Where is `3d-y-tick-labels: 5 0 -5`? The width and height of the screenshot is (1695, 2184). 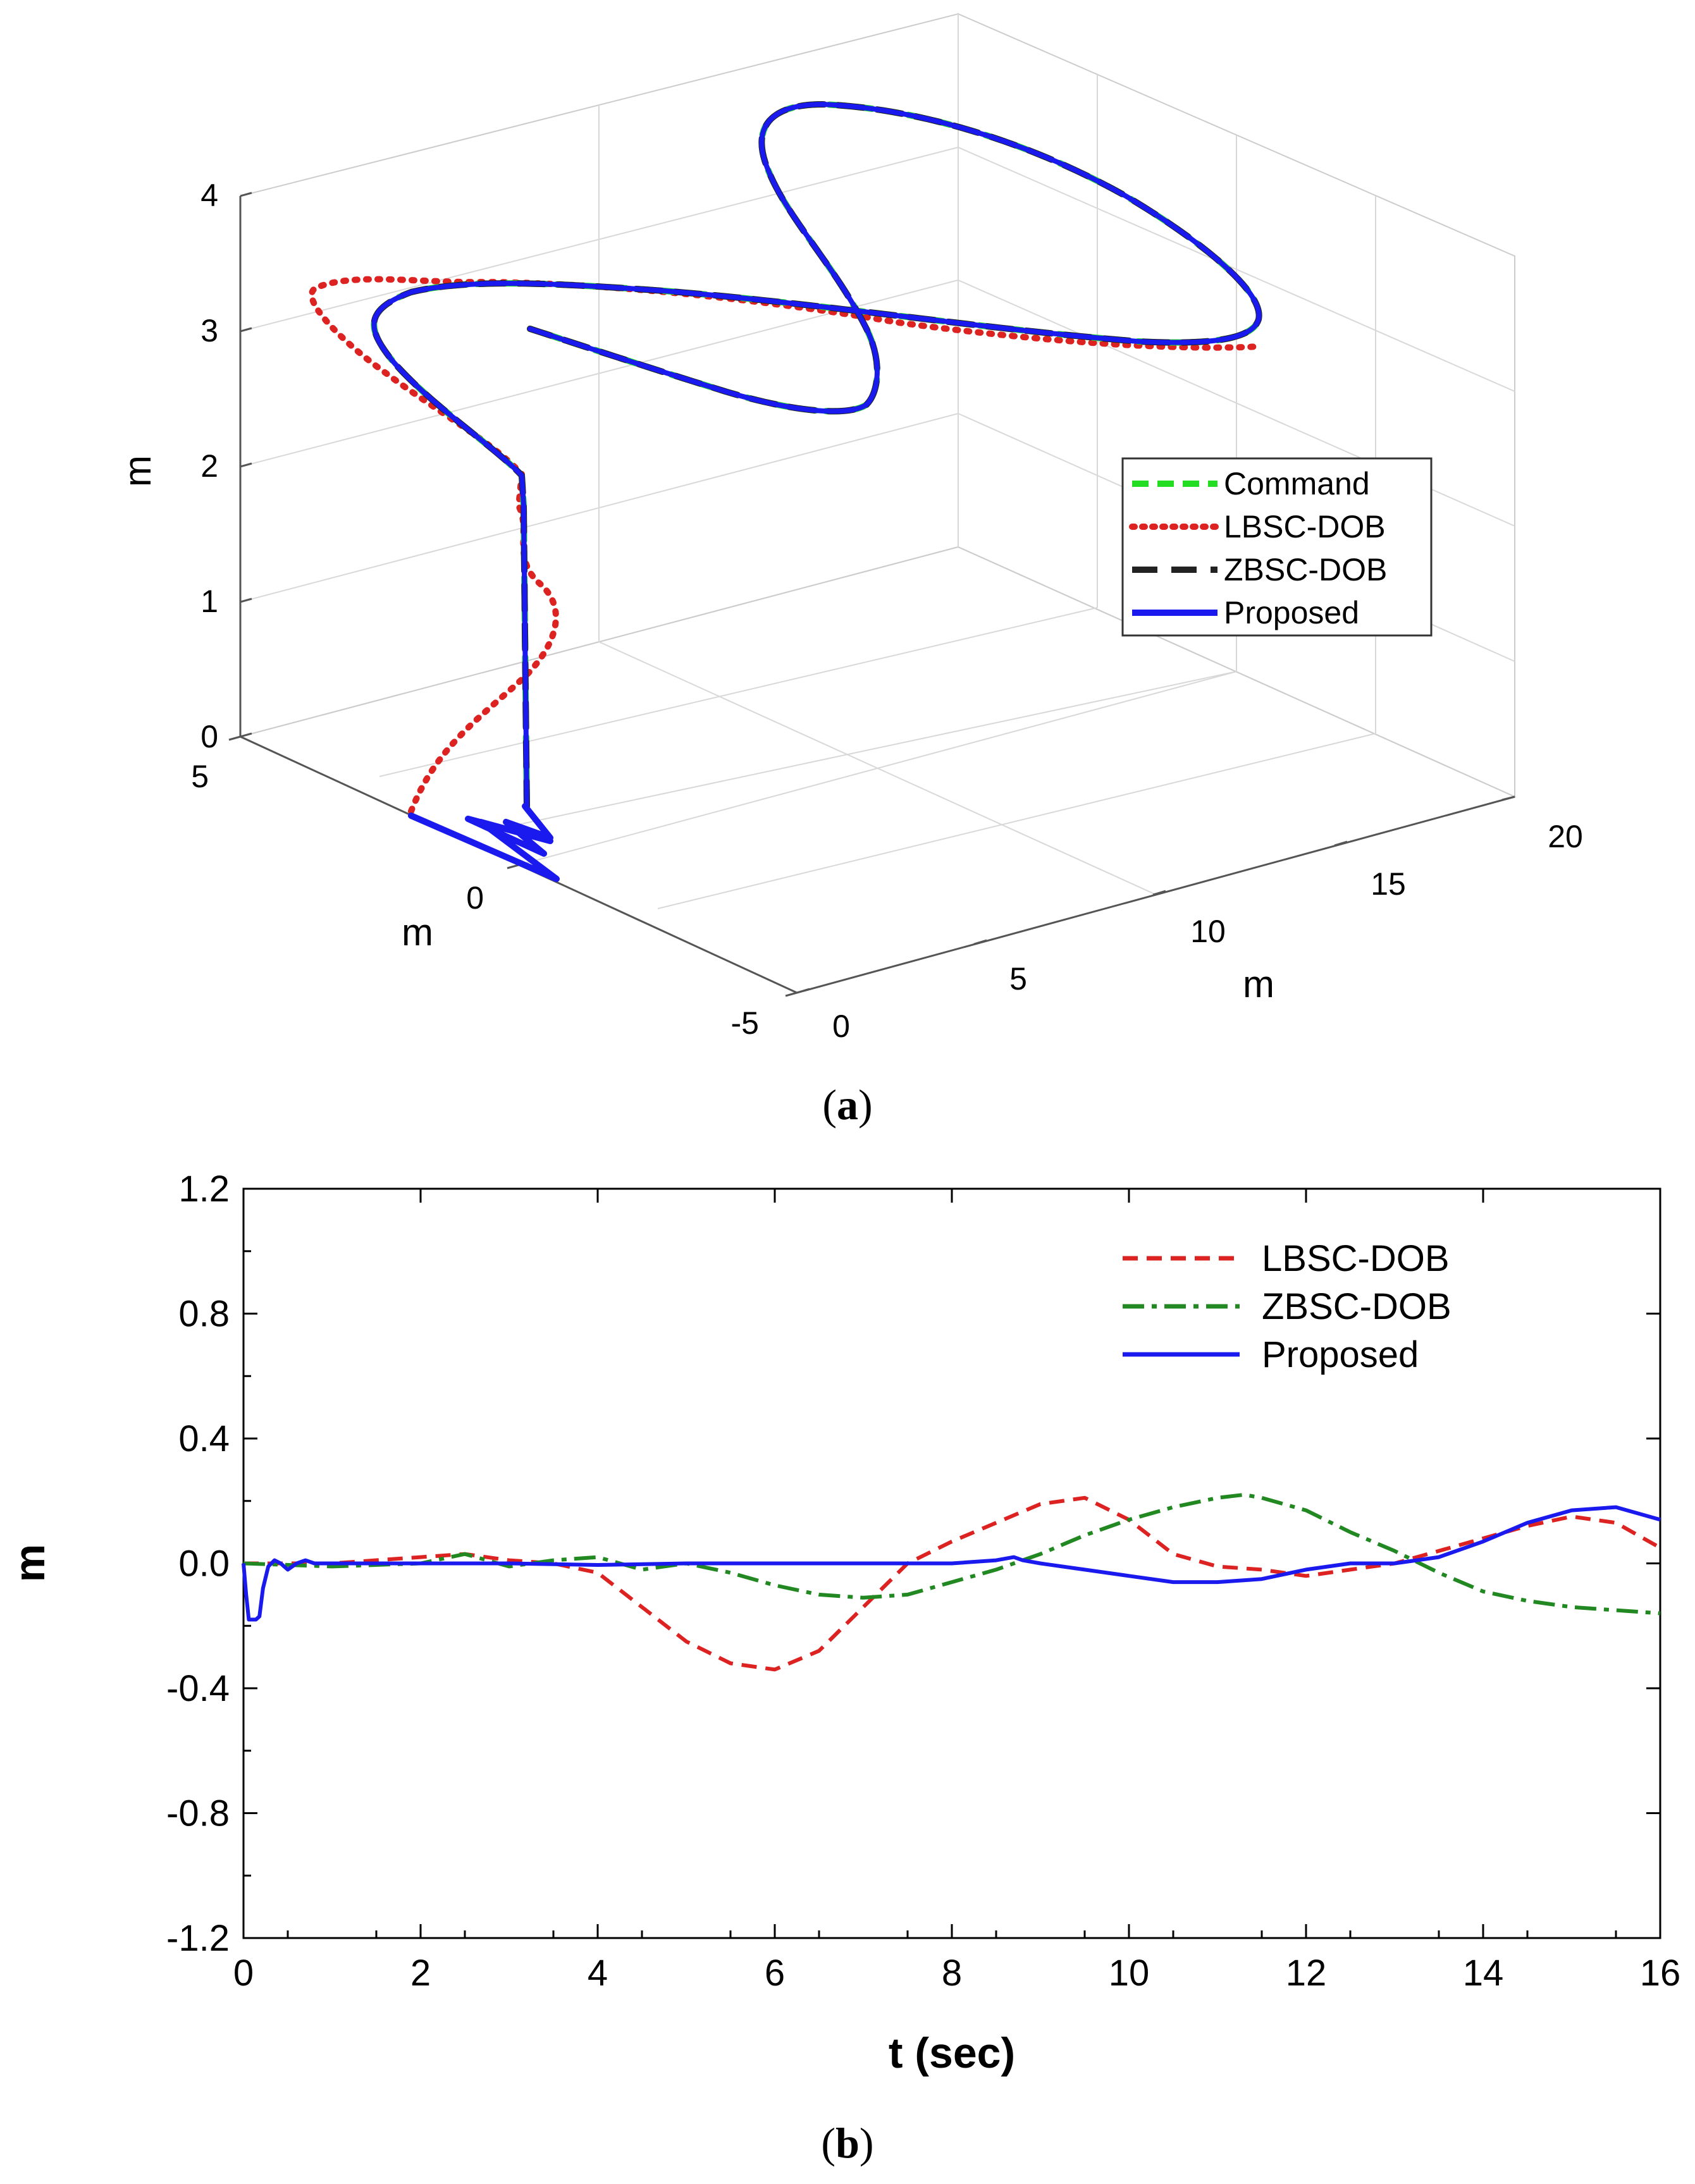
3d-y-tick-labels: 5 0 -5 is located at coordinates (475, 900).